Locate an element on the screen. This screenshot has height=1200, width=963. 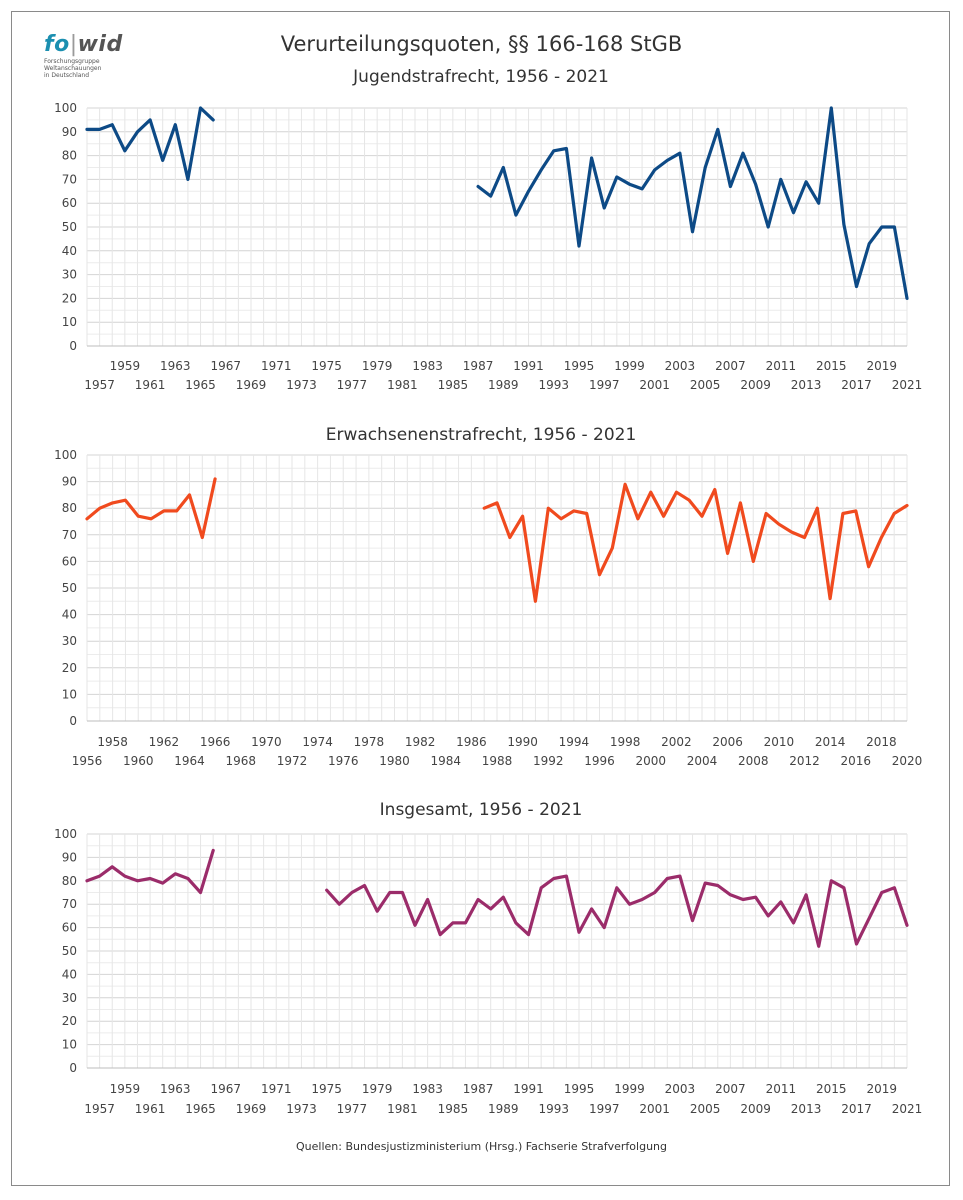
x-tick-label: 1960 is located at coordinates (138, 761).